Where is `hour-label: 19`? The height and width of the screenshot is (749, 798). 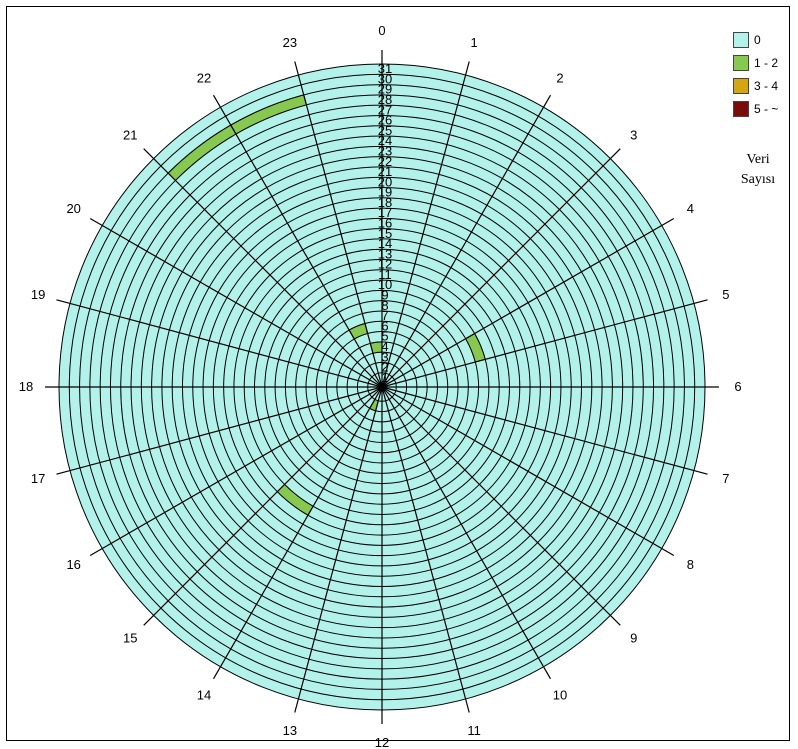
hour-label: 19 is located at coordinates (38, 294).